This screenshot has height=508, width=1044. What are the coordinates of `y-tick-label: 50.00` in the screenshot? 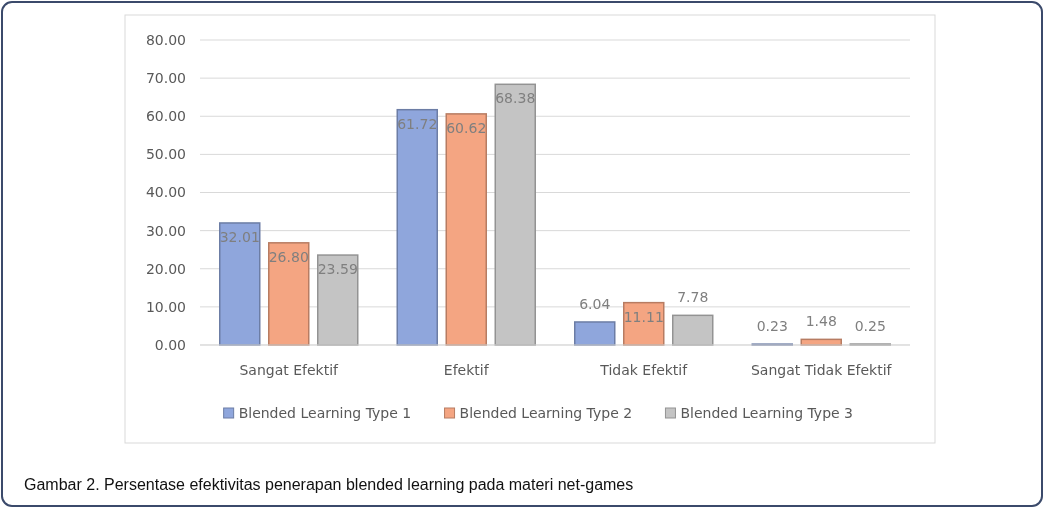 It's located at (165, 154).